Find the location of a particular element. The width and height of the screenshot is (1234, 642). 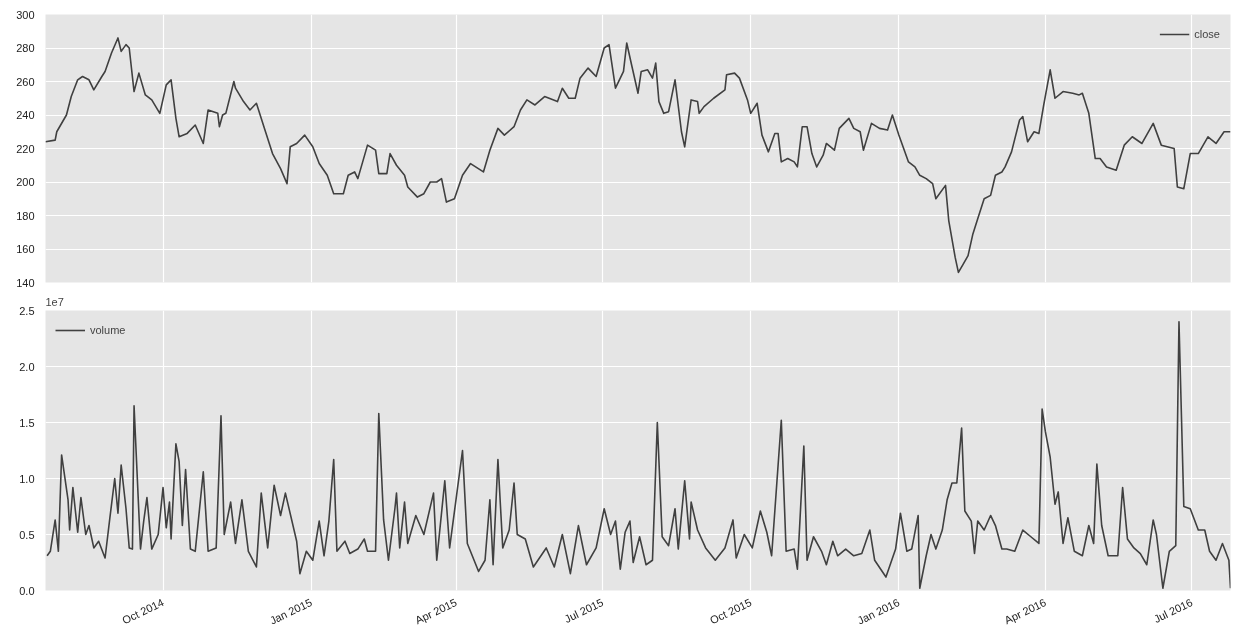

y-tick-label: 0.0 is located at coordinates (27, 590).